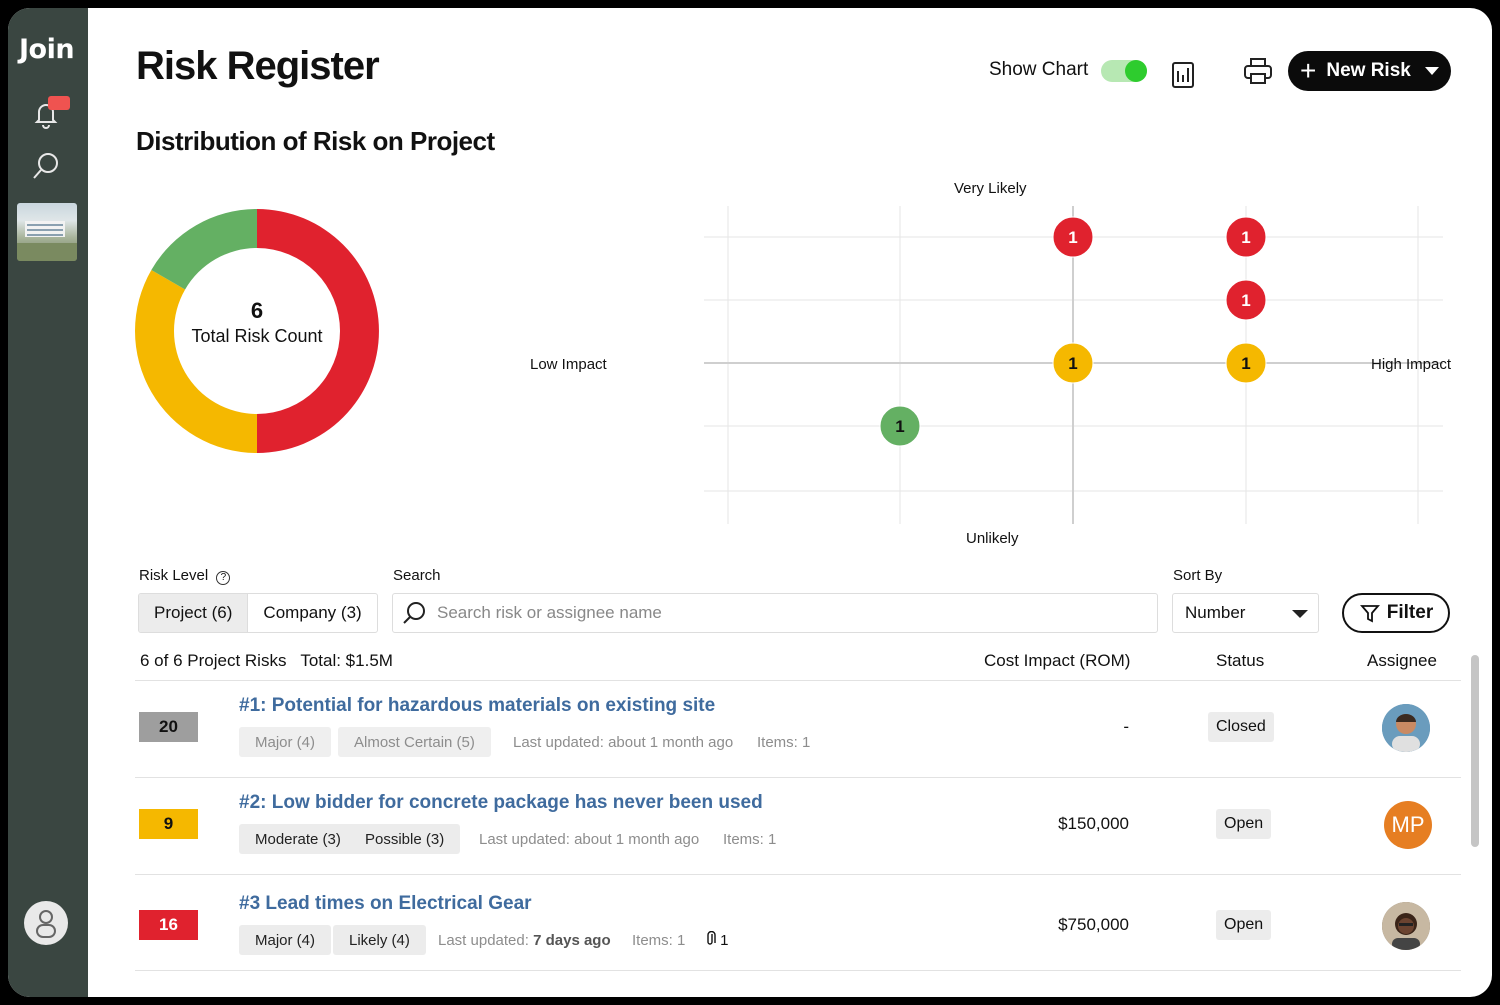 The width and height of the screenshot is (1500, 1005). What do you see at coordinates (1124, 71) in the screenshot?
I see `show-chart-toggle` at bounding box center [1124, 71].